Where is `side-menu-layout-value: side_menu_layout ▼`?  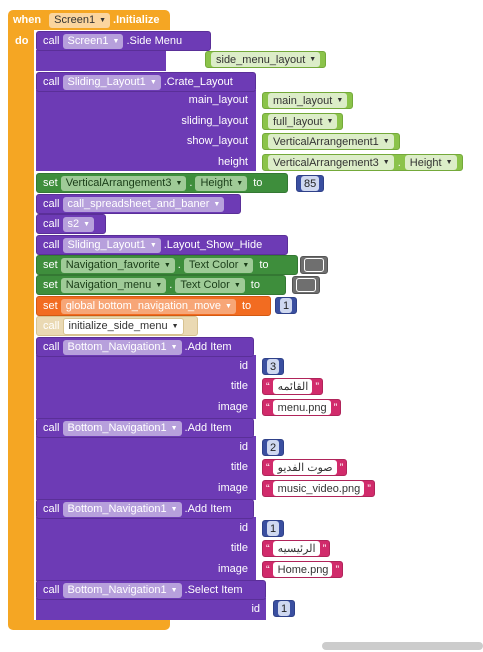 side-menu-layout-value: side_menu_layout ▼ is located at coordinates (266, 59).